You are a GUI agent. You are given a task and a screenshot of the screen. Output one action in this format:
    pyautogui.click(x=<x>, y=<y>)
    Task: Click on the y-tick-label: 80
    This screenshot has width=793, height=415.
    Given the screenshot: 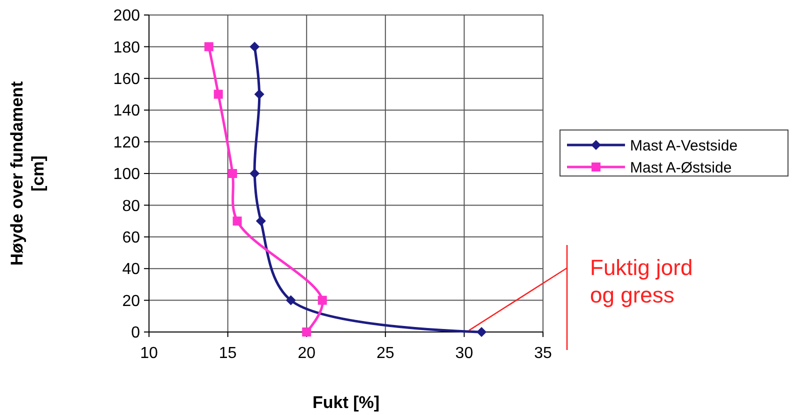 What is the action you would take?
    pyautogui.click(x=131, y=206)
    